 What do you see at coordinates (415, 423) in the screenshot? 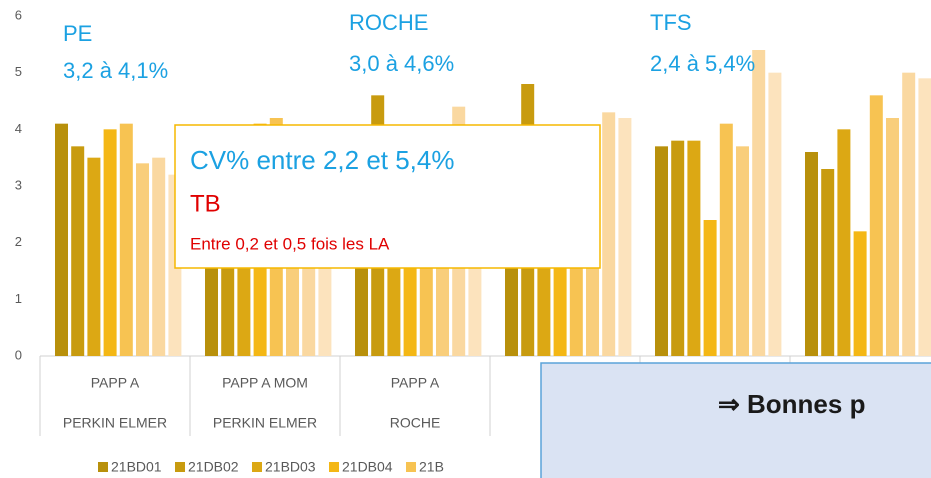
I see `x-tick-label: ROCHE` at bounding box center [415, 423].